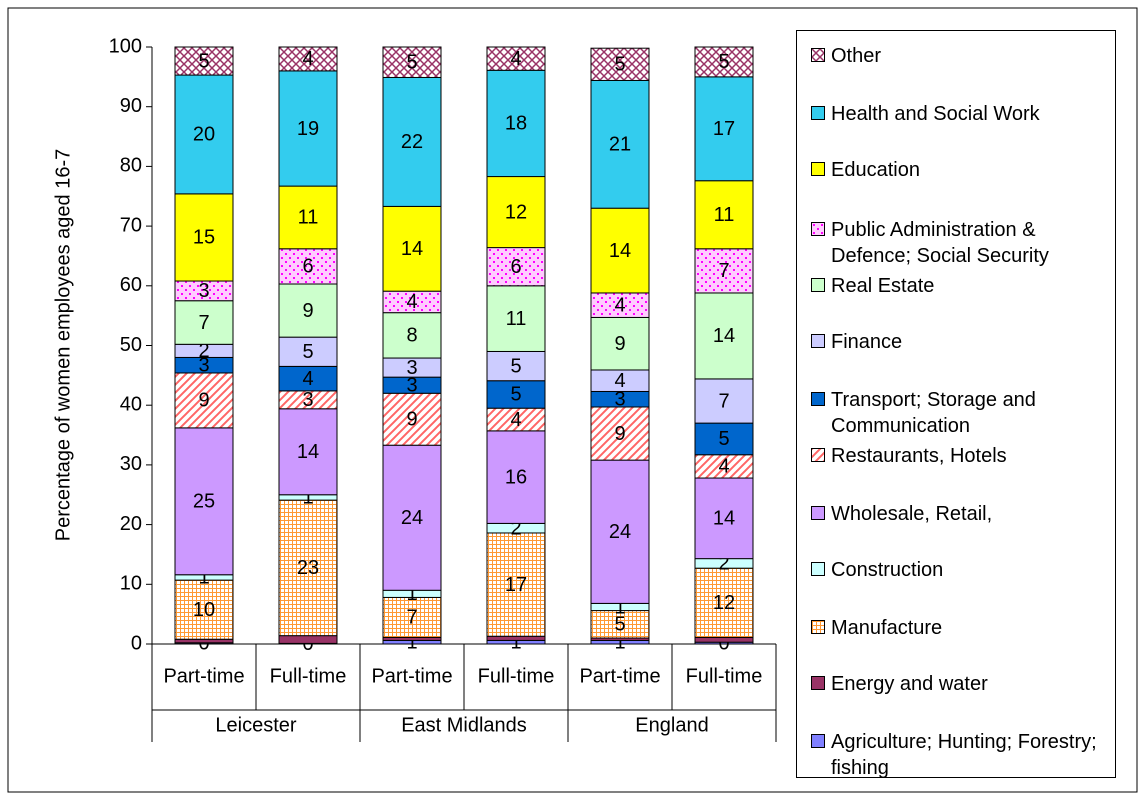 The height and width of the screenshot is (801, 1146). I want to click on legend-item: Transport; Storage and Communication, so click(956, 413).